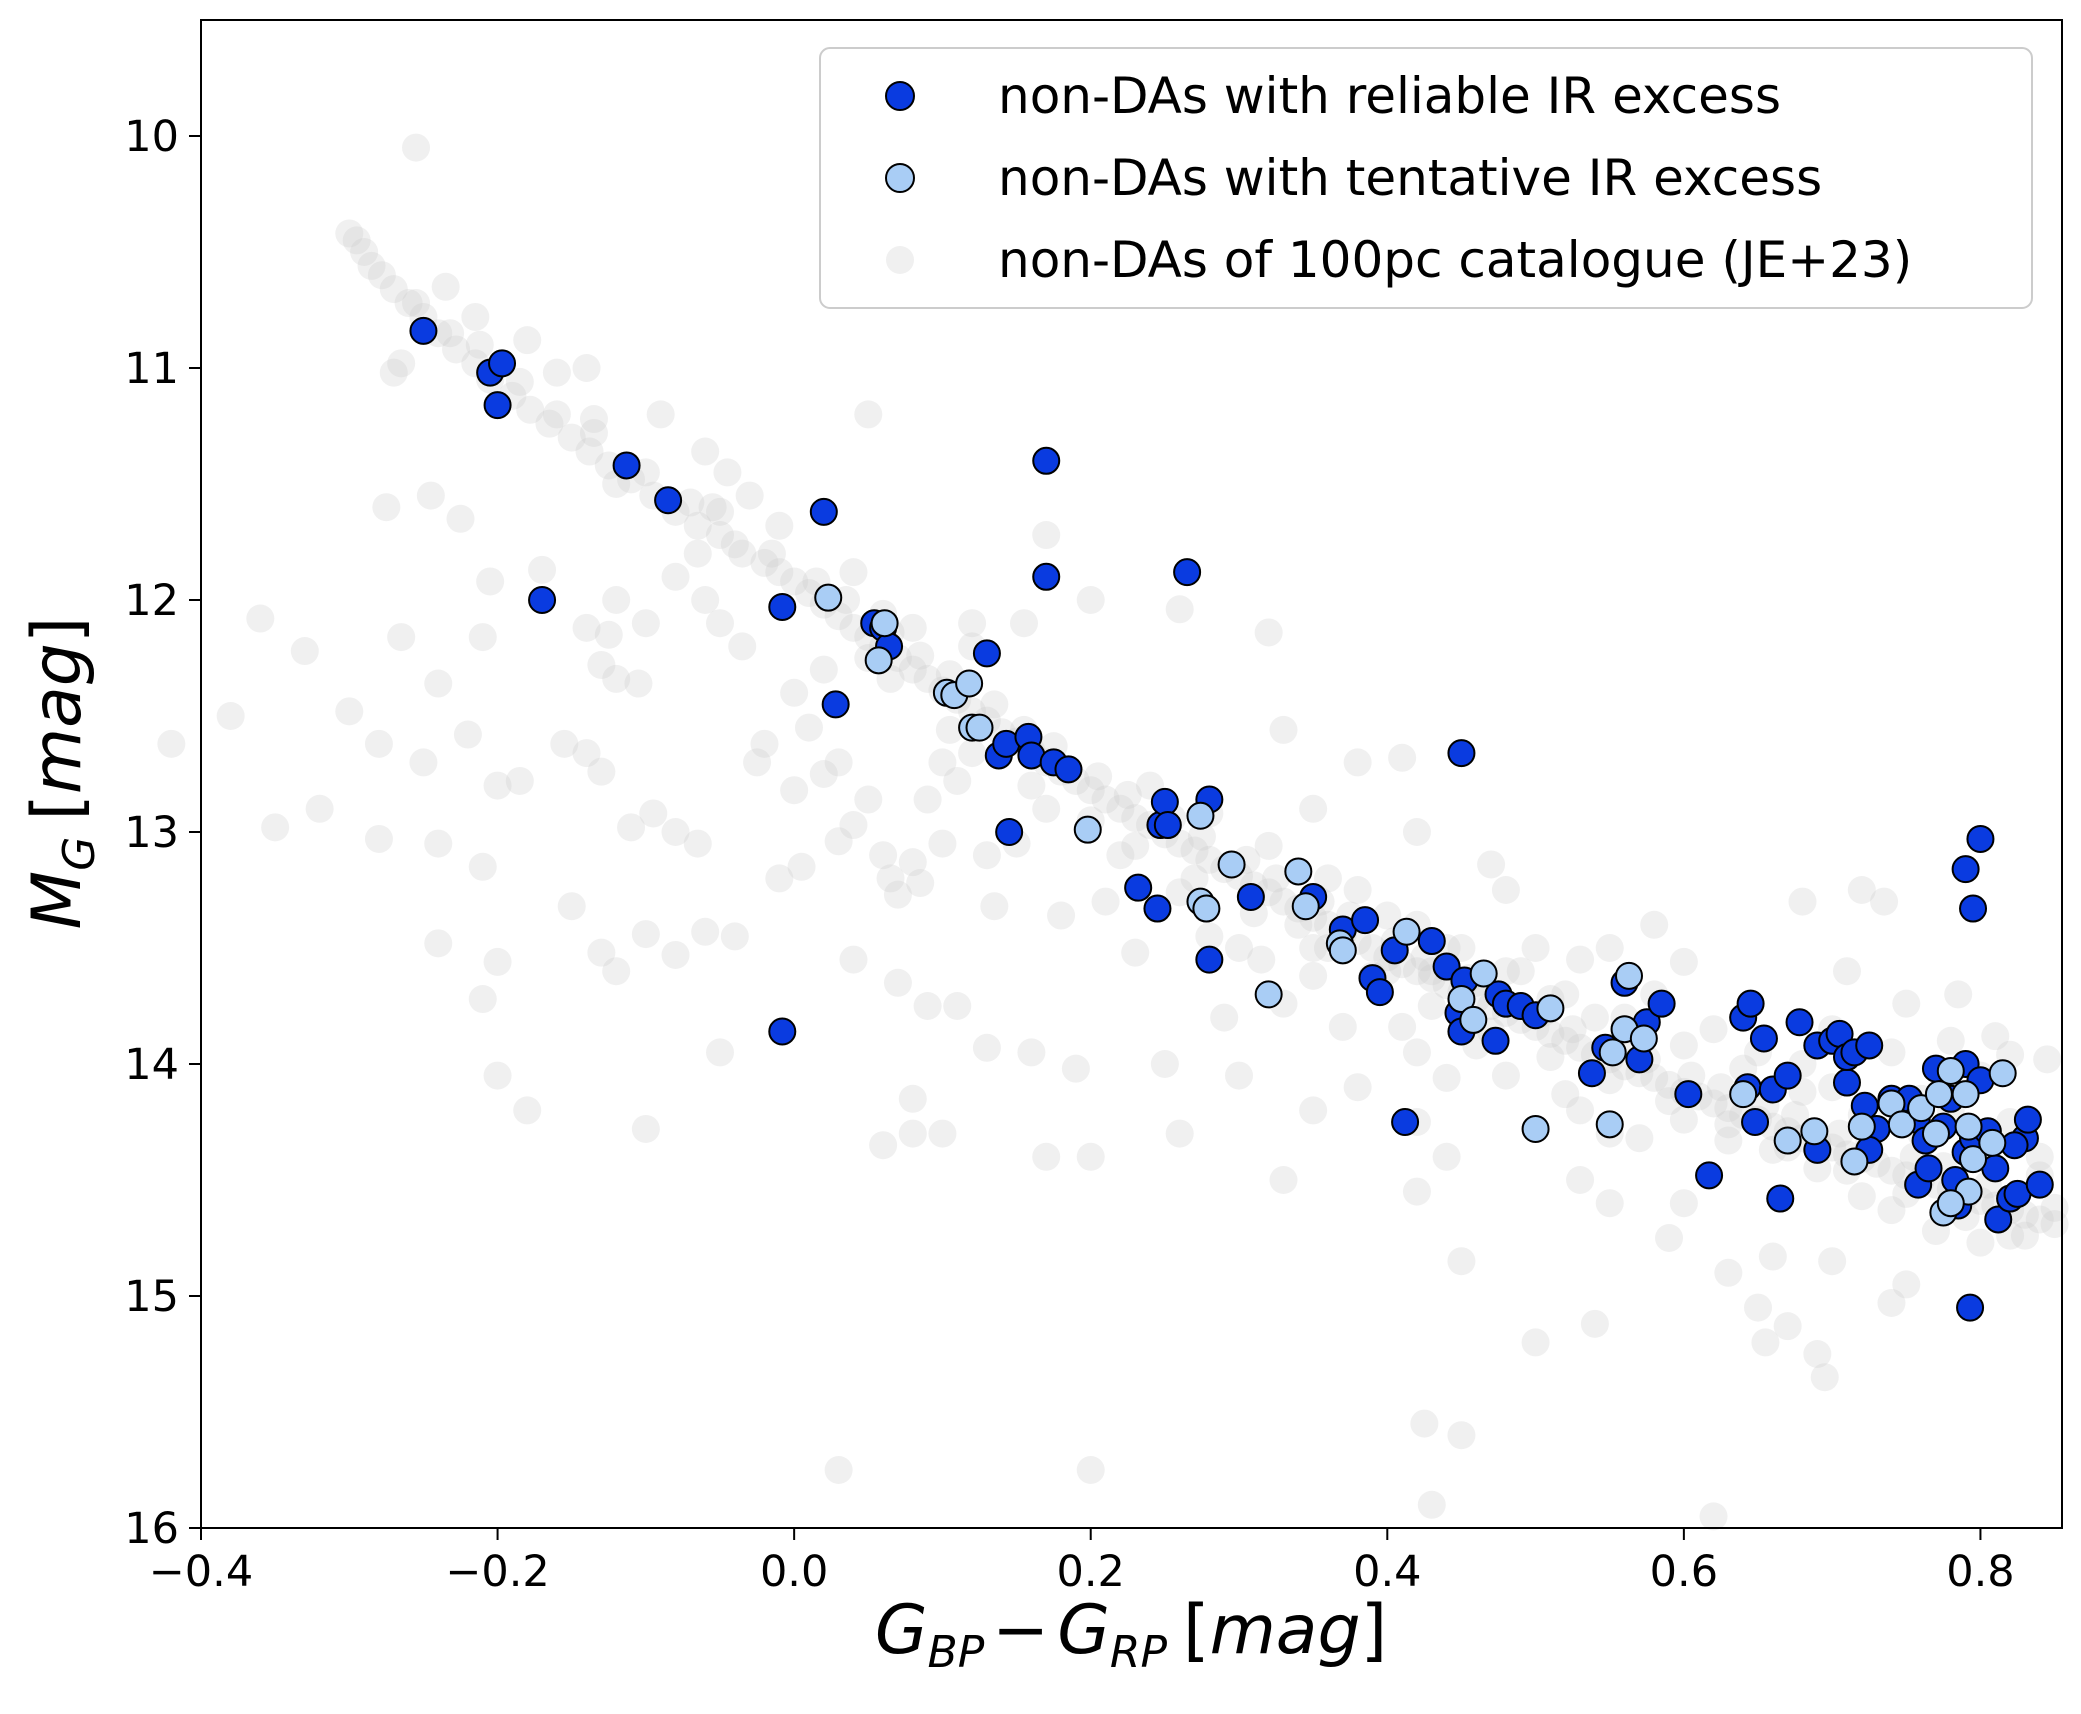  Describe the element at coordinates (151, 369) in the screenshot. I see `y-tick-label: 11` at that location.